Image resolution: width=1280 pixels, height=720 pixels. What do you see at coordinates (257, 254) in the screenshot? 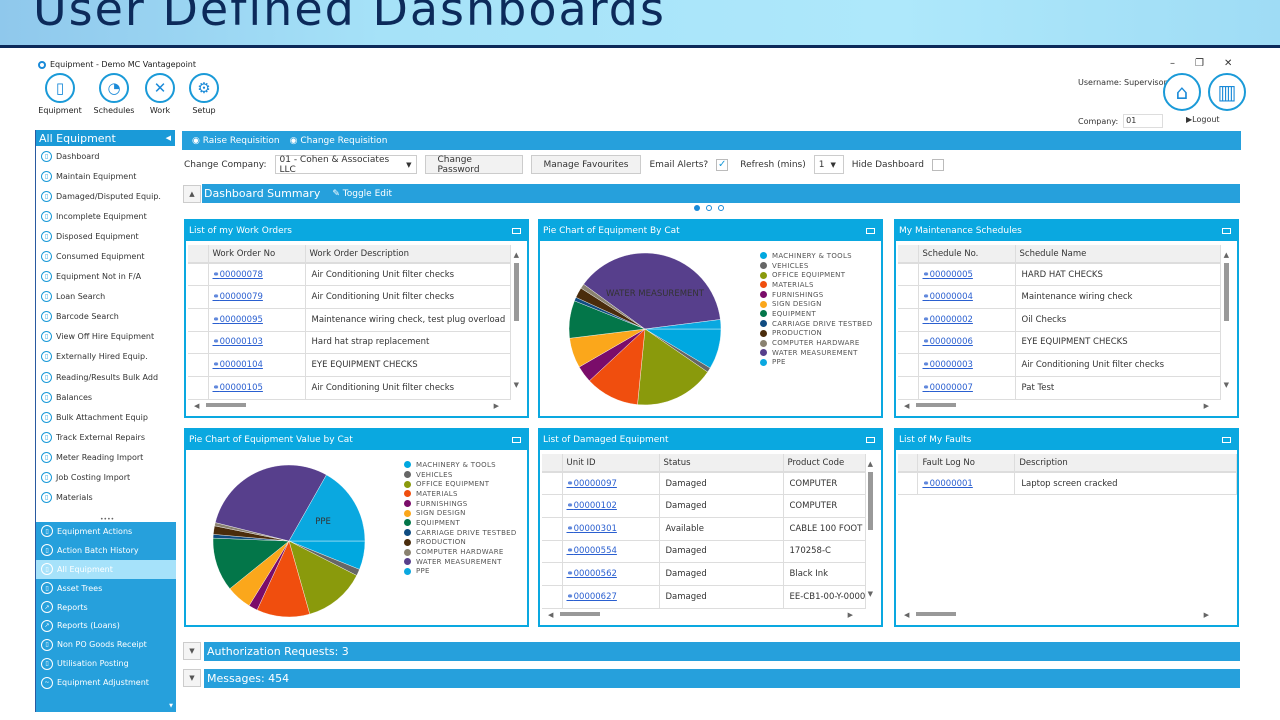
I see `column-header: Work Order No` at bounding box center [257, 254].